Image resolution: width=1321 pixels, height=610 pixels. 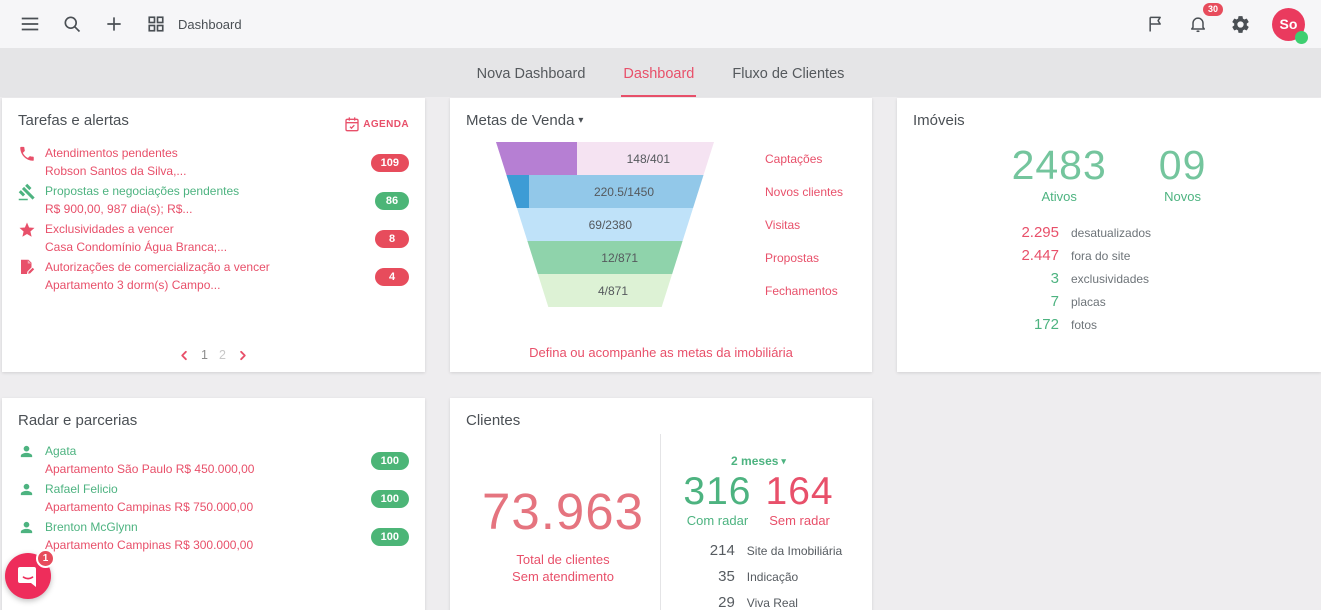 I want to click on metas-title-dropdown: Metas de Venda ▾, so click(x=661, y=120).